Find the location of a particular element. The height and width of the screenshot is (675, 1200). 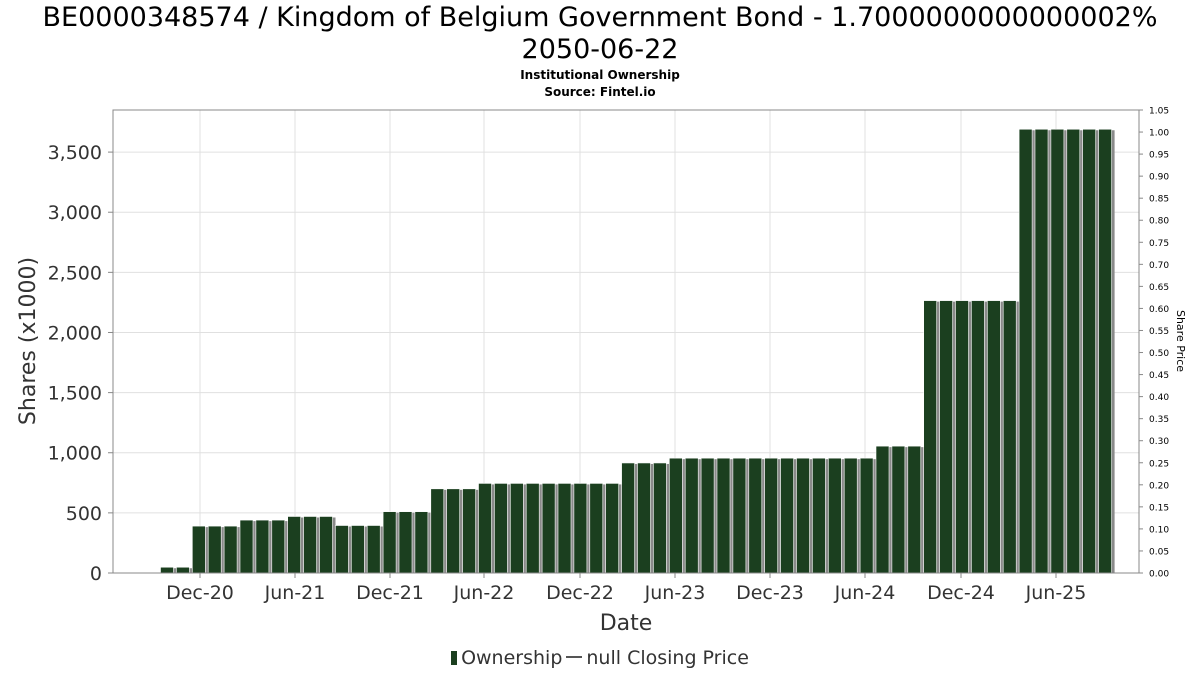

y2-tick-label: 0.90 is located at coordinates (1159, 178).